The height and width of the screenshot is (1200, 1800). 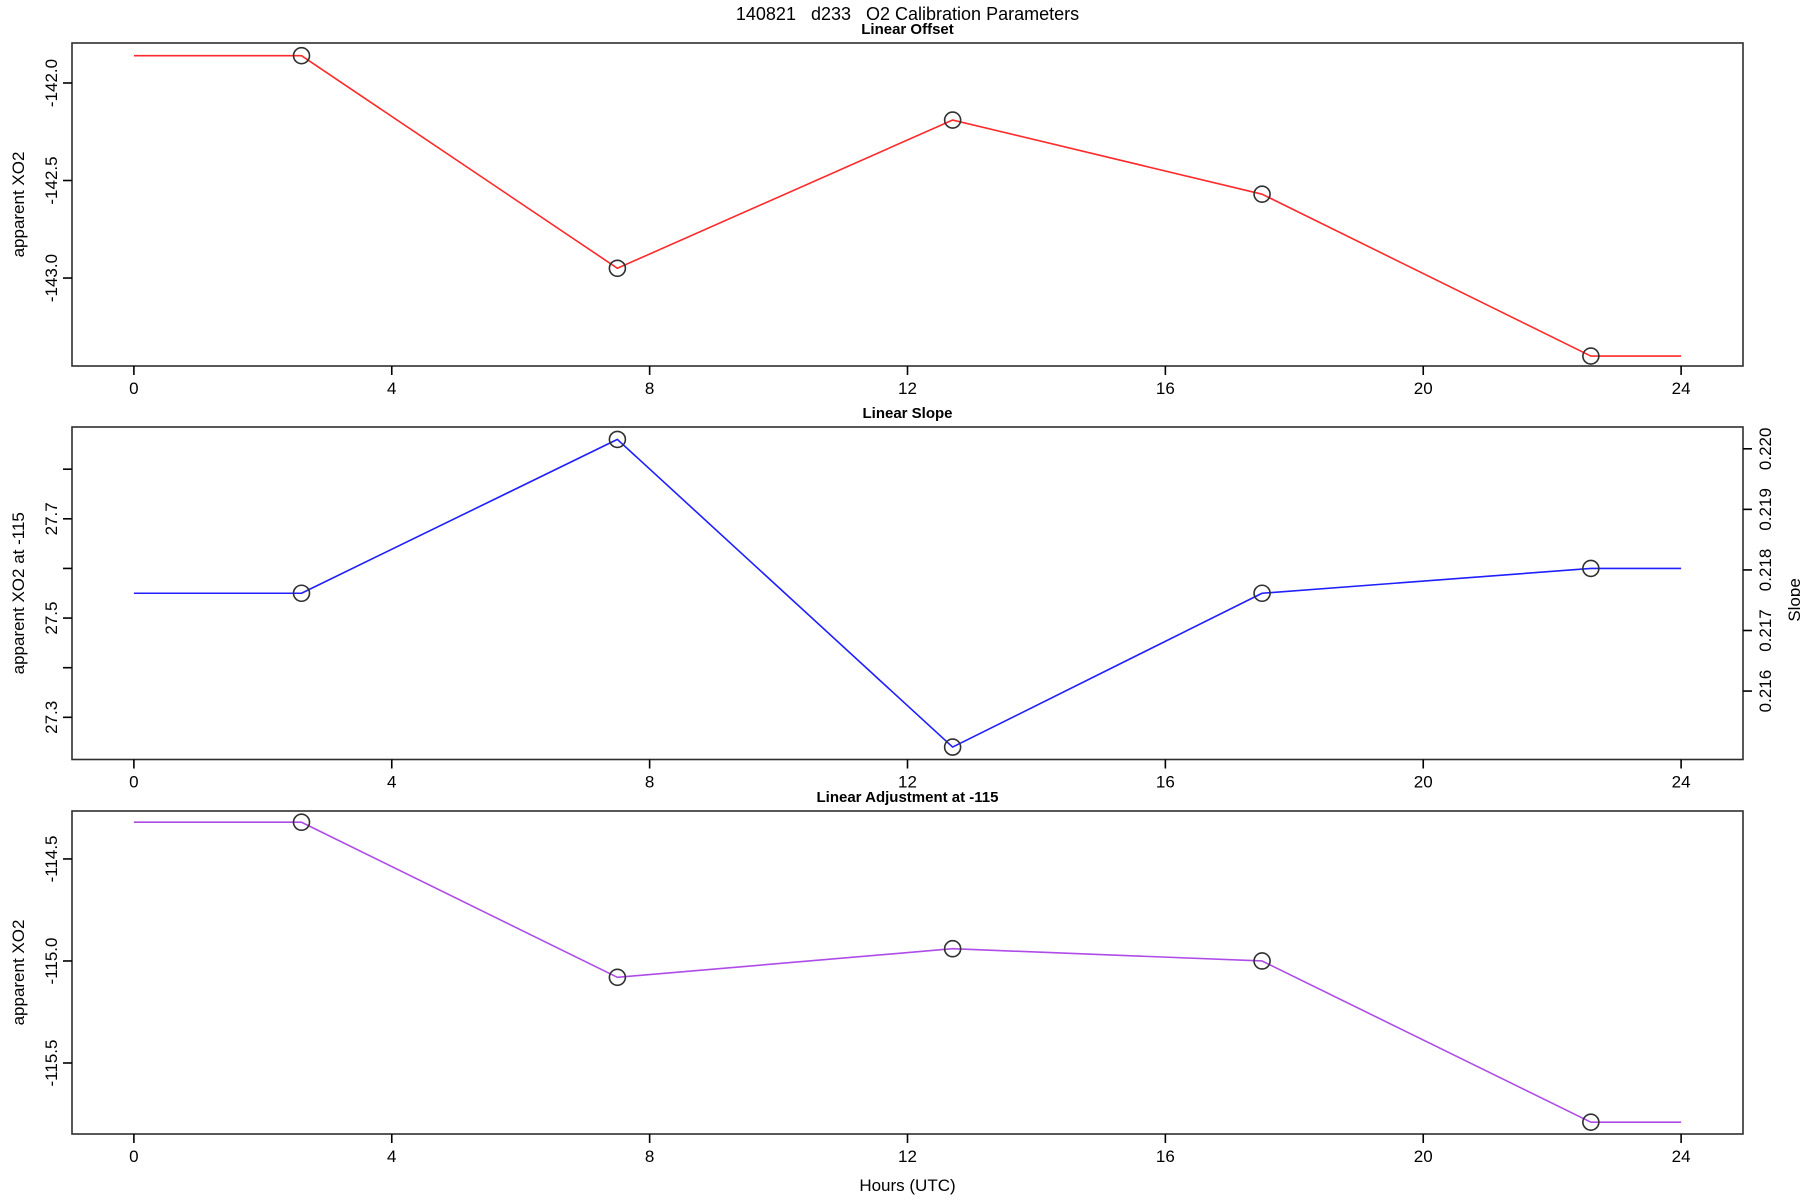 I want to click on right-y-tick-label: 0.220, so click(x=1765, y=449).